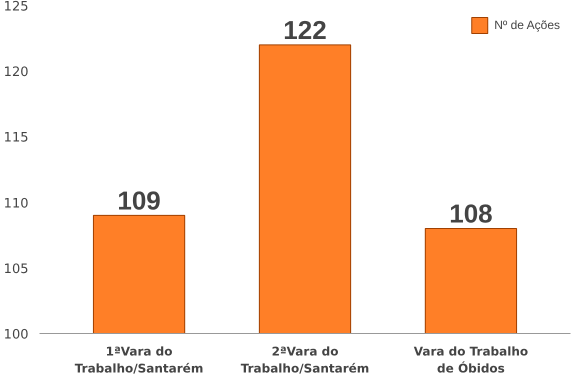 This screenshot has height=383, width=579. What do you see at coordinates (16, 138) in the screenshot?
I see `y-tick-label: 115` at bounding box center [16, 138].